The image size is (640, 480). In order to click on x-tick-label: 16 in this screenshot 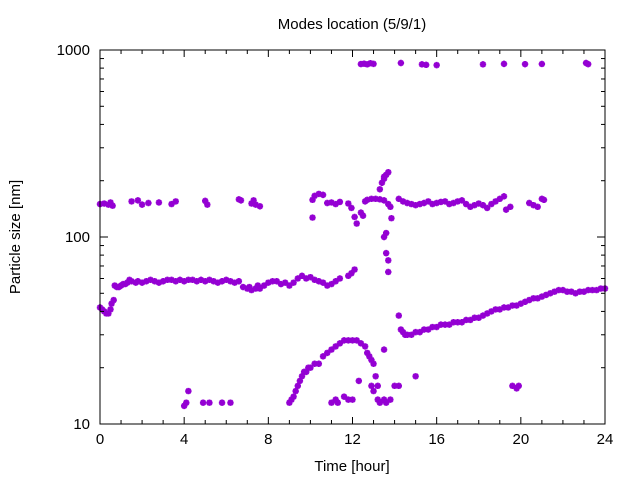, I will do `click(436, 439)`.